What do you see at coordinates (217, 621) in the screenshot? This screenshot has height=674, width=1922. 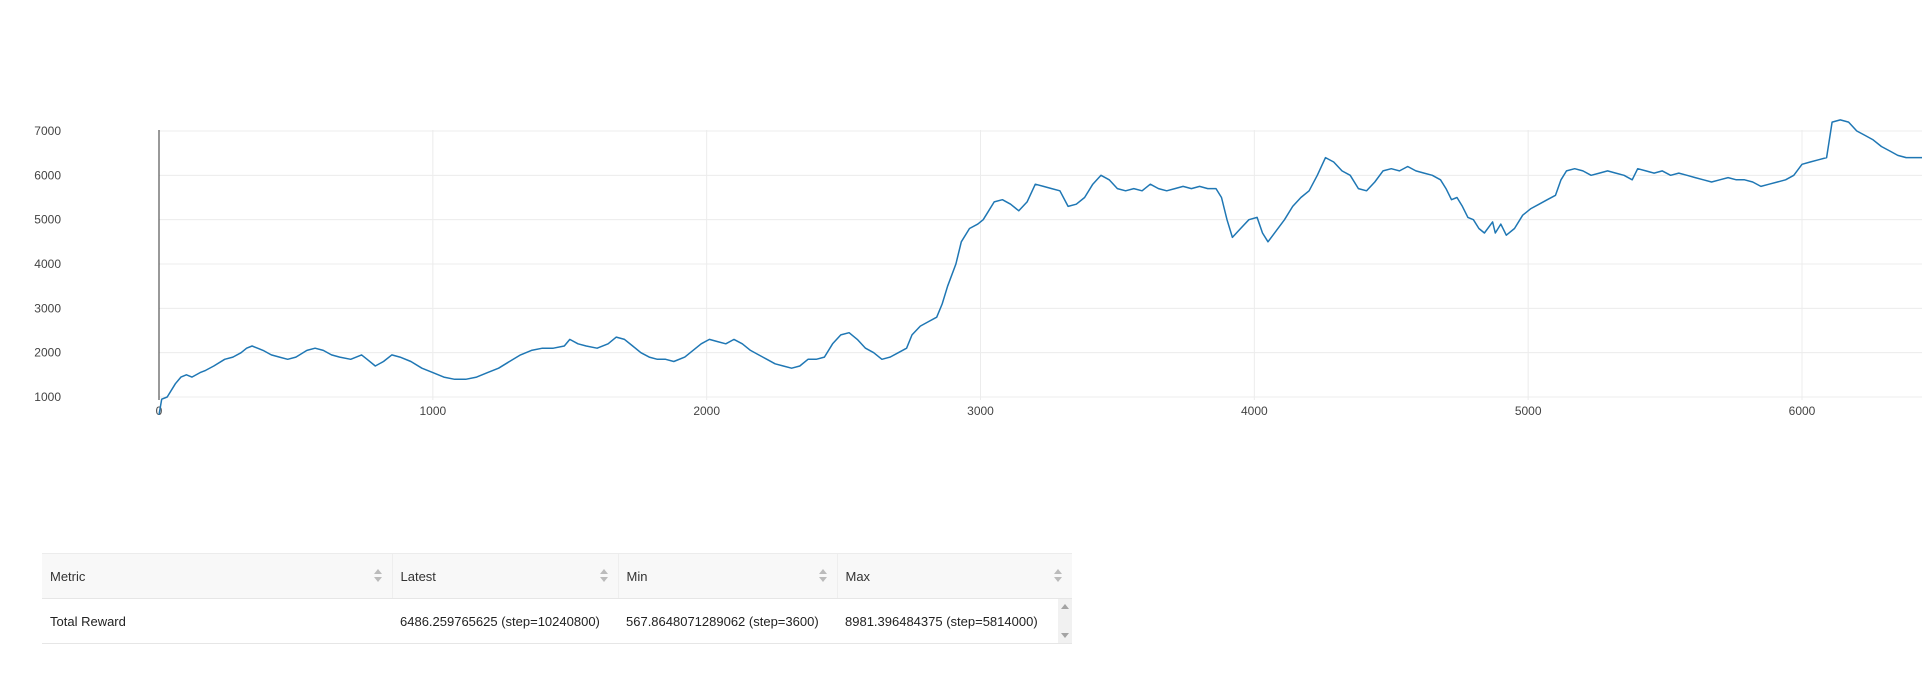 I see `cell-metric: Total Reward` at bounding box center [217, 621].